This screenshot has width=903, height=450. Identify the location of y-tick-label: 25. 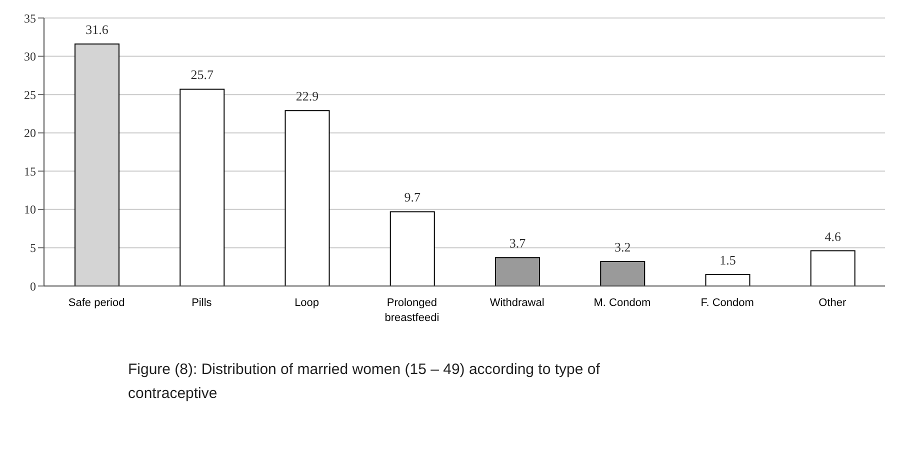
(30, 95).